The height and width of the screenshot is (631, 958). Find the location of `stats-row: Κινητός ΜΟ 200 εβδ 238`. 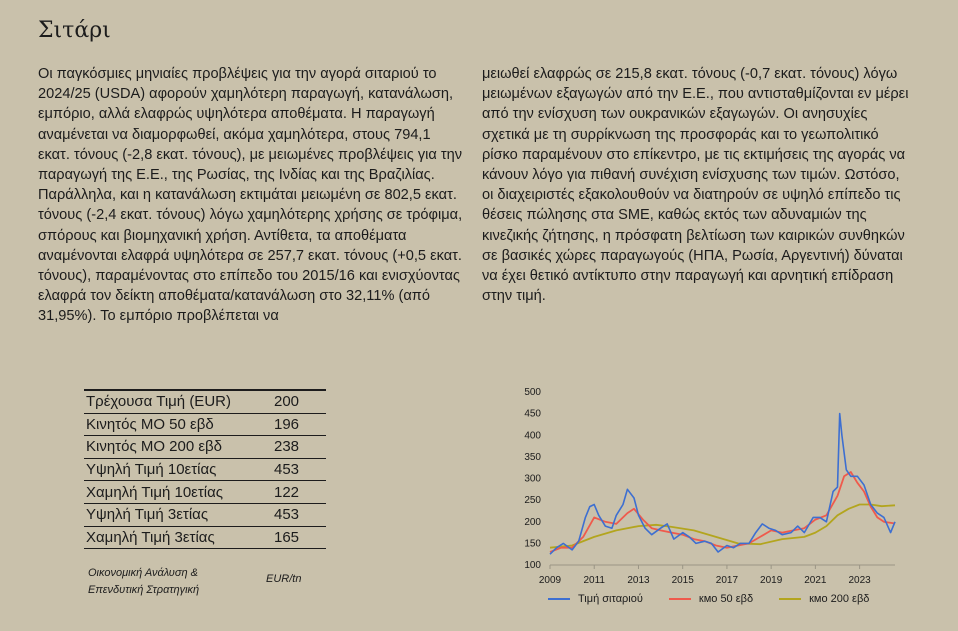

stats-row: Κινητός ΜΟ 200 εβδ 238 is located at coordinates (205, 447).